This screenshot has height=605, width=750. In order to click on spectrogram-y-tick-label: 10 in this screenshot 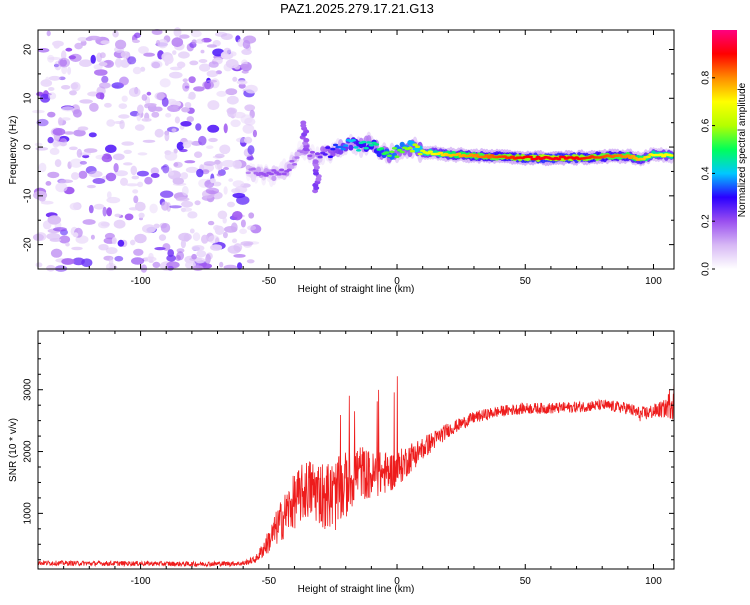, I will do `click(28, 98)`.